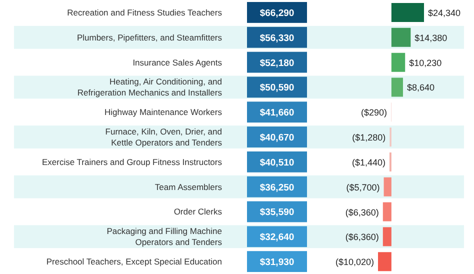 The width and height of the screenshot is (474, 274). What do you see at coordinates (164, 237) in the screenshot?
I see `y-tick-label: Packaging and Filling Machine Operators and Tenders` at bounding box center [164, 237].